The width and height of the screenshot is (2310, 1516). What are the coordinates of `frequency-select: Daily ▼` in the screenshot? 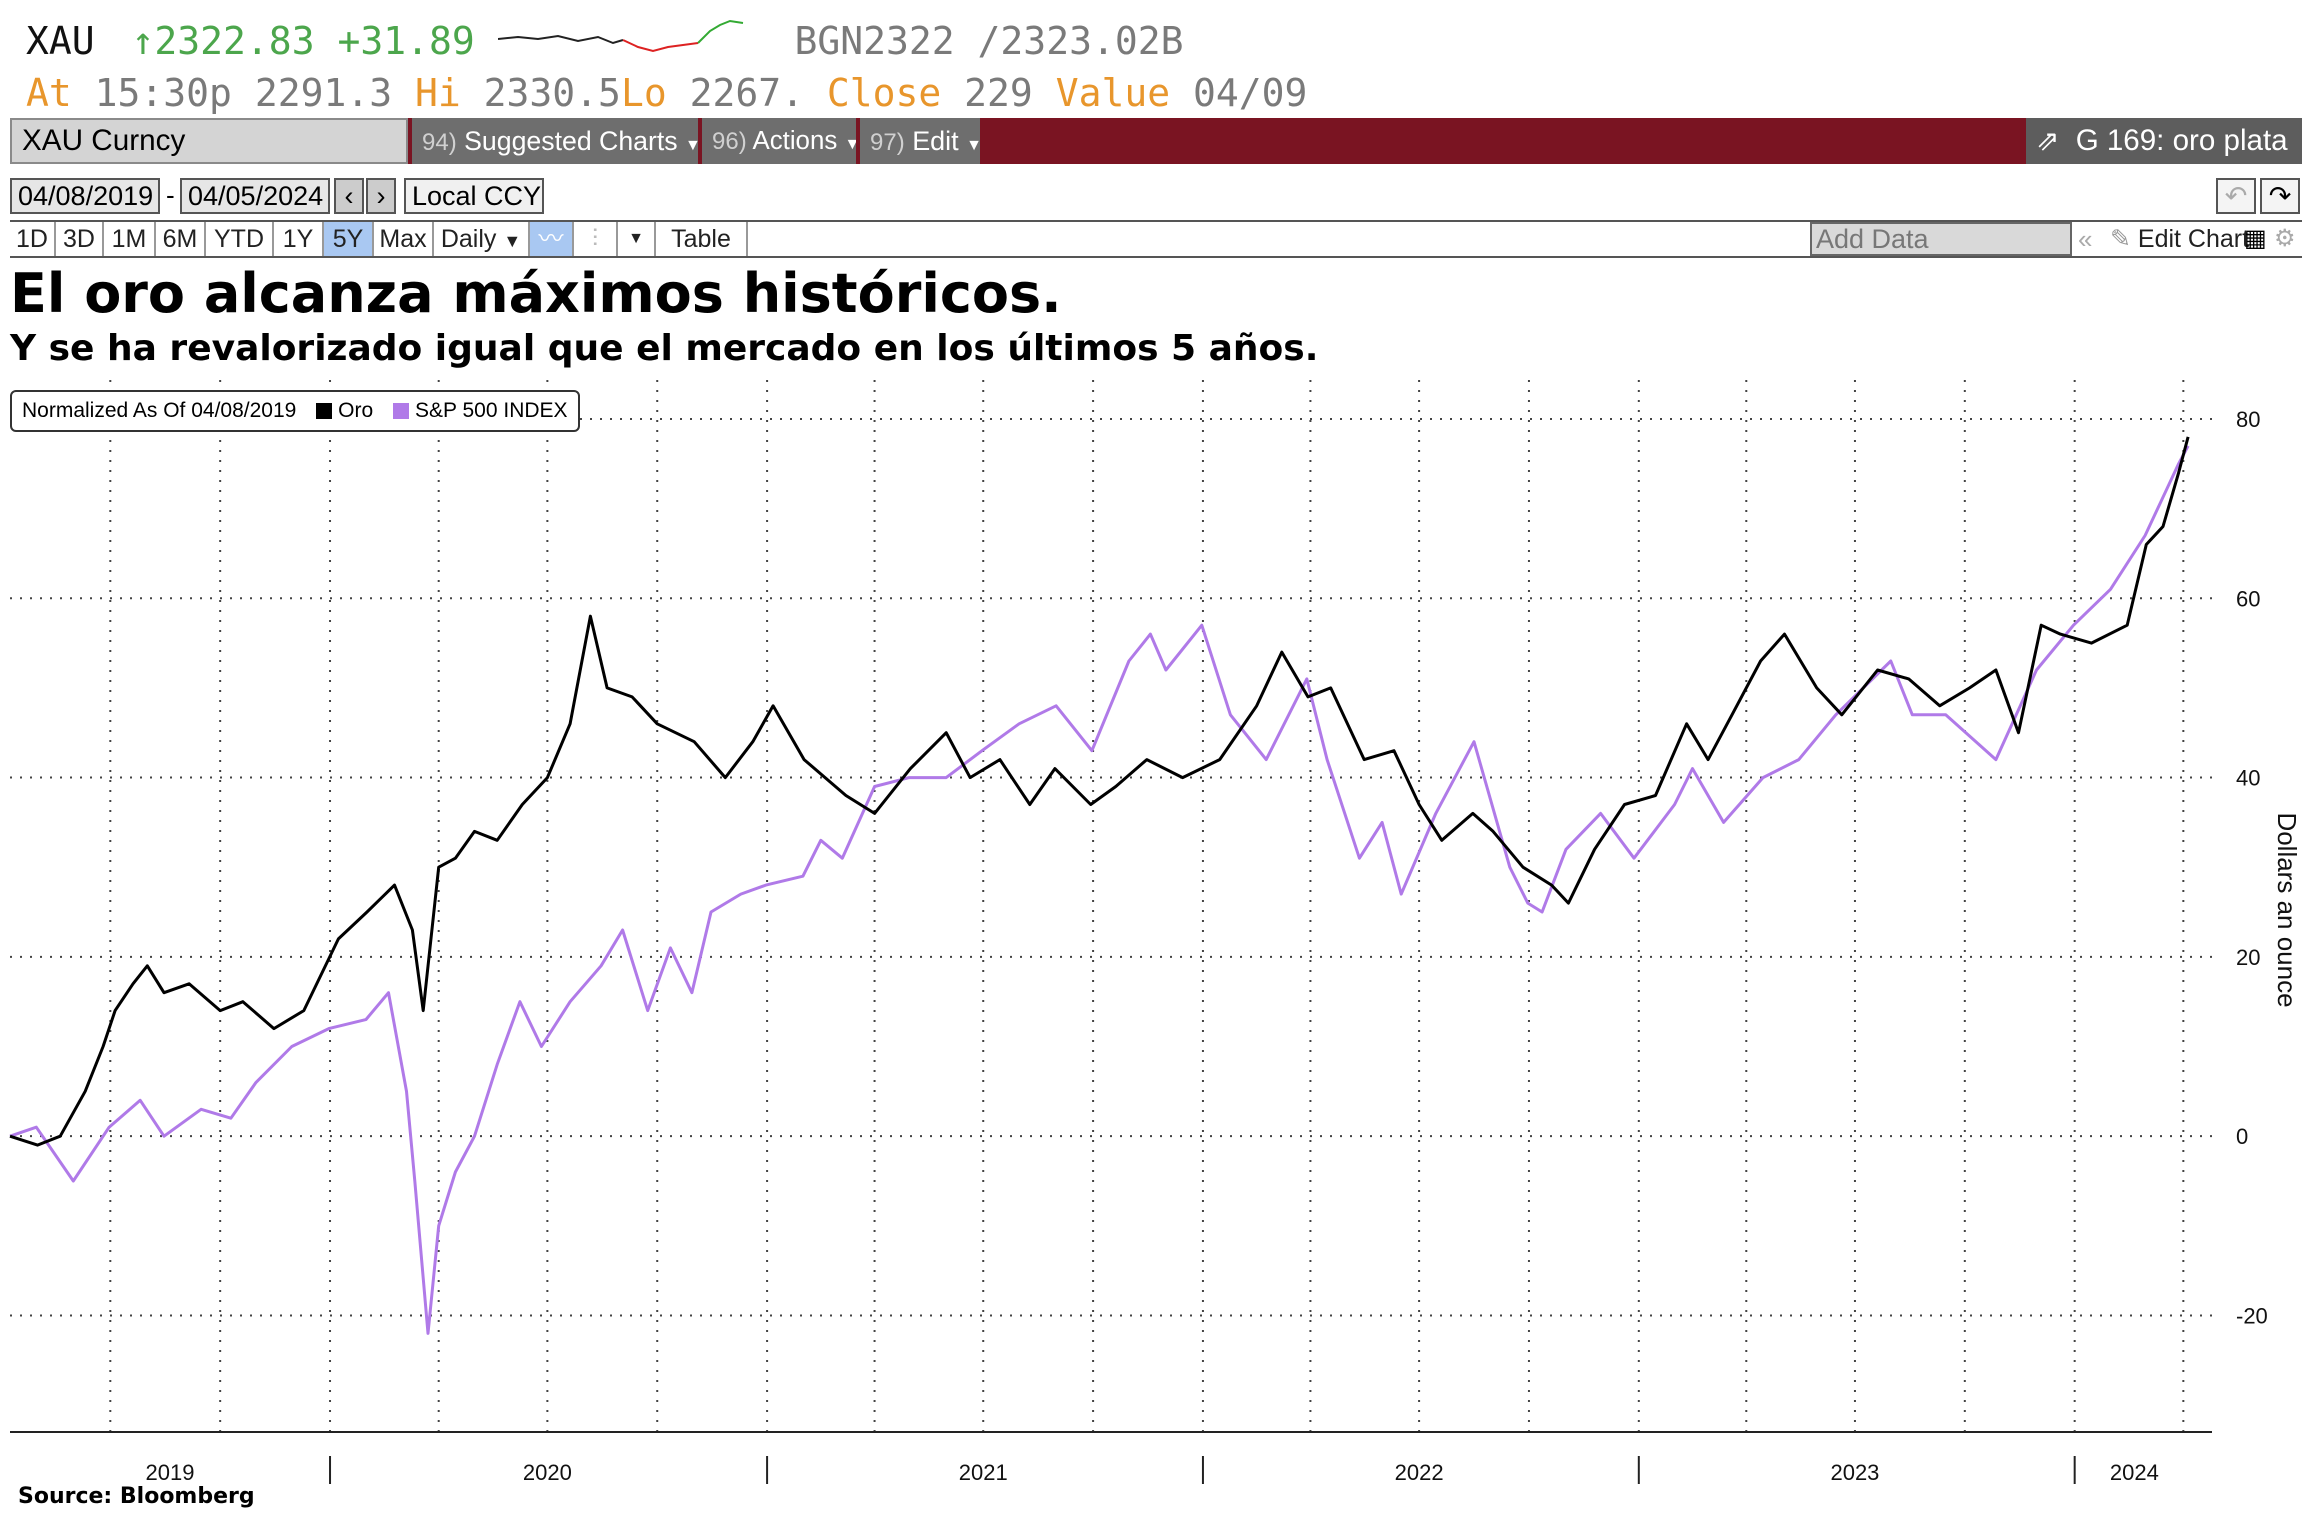 It's located at (482, 239).